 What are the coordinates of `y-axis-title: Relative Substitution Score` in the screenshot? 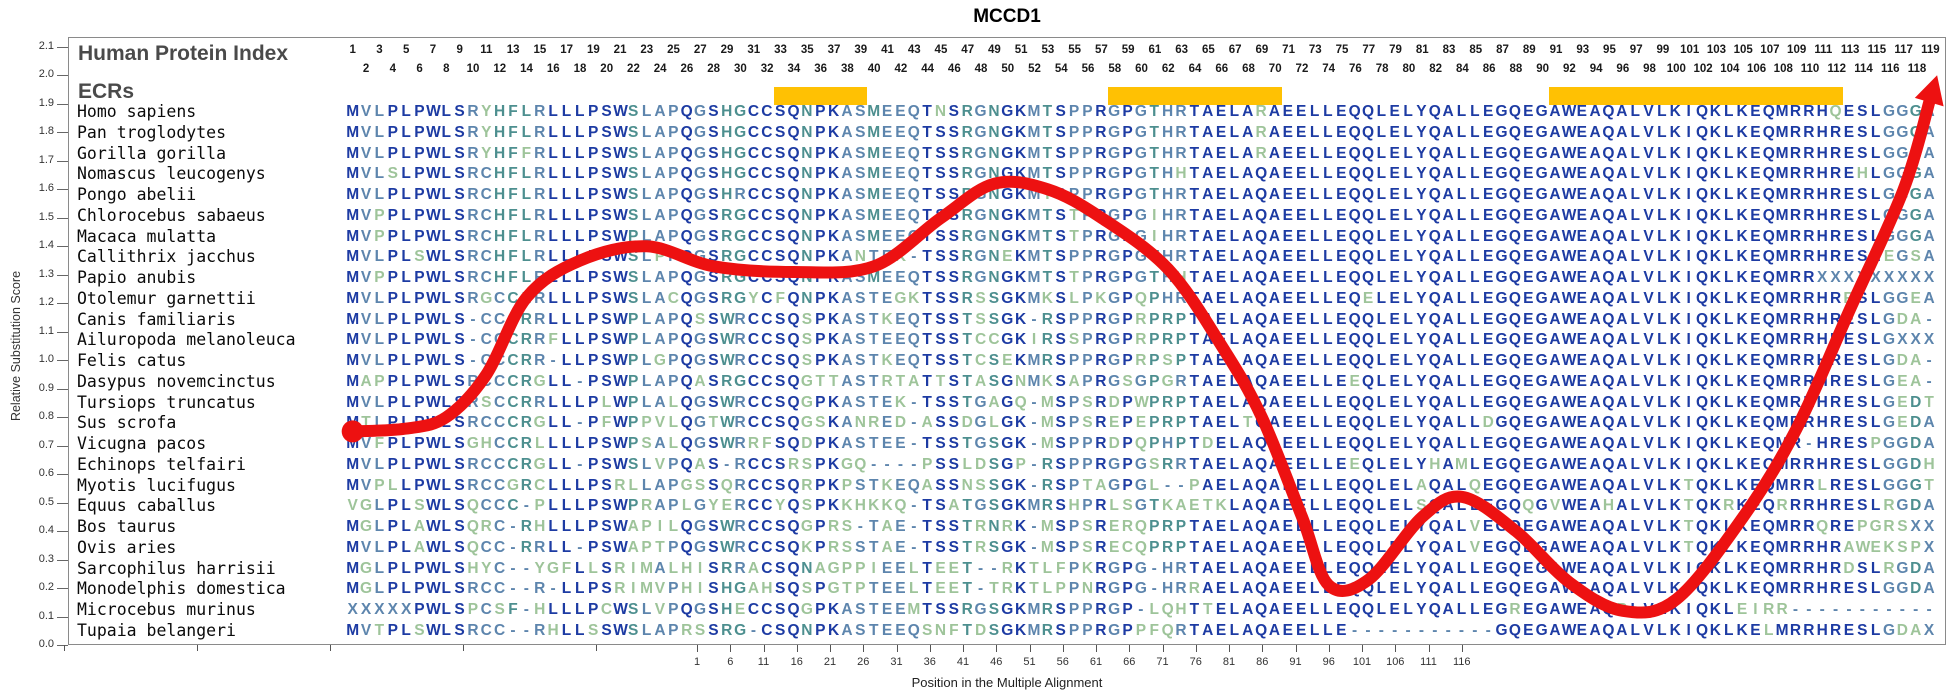 It's located at (16, 346).